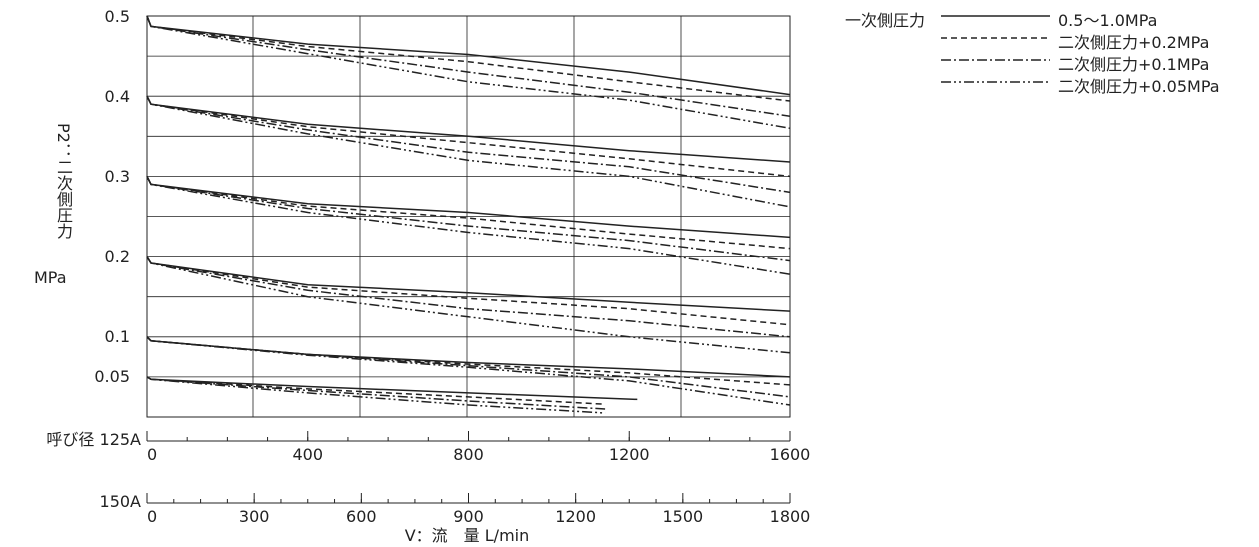  What do you see at coordinates (428, 447) in the screenshot?
I see `x-axis-125a: 0 400 800 1200 1600 呼び径 125A` at bounding box center [428, 447].